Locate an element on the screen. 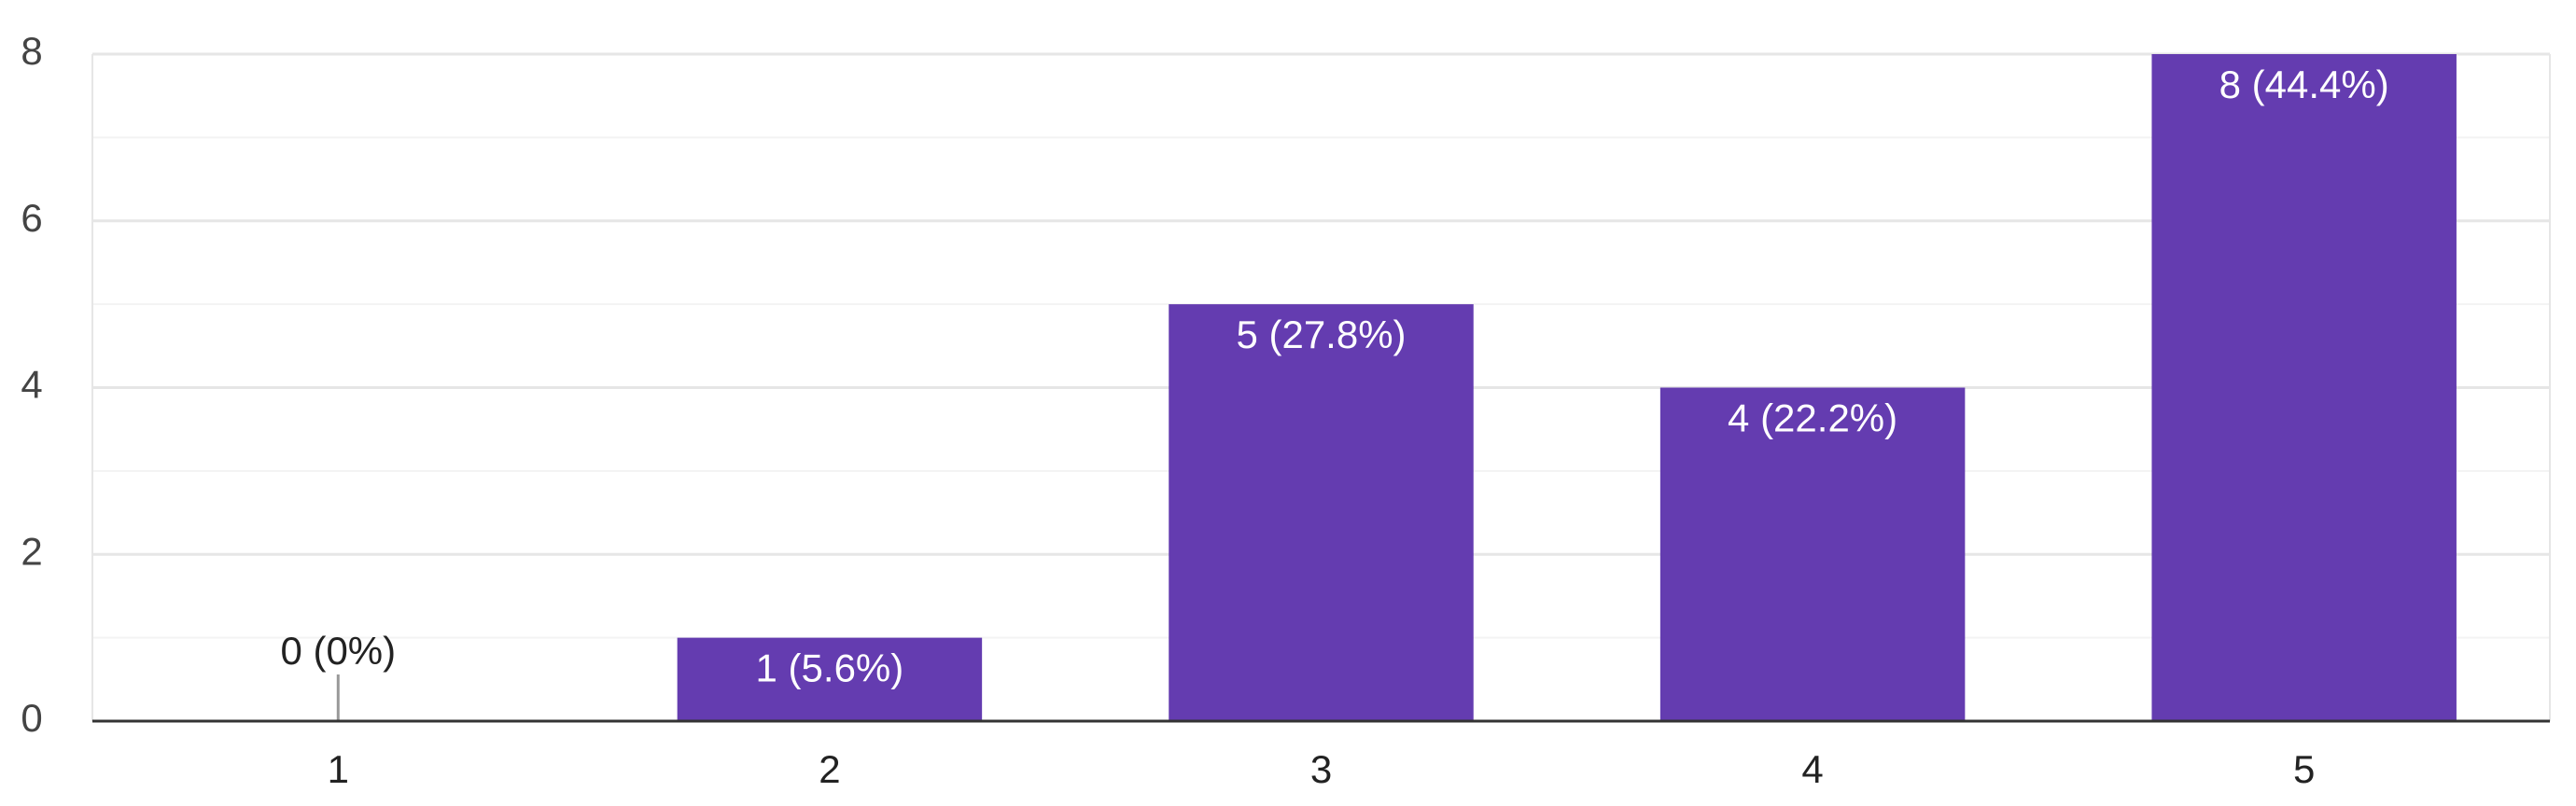  y-tick-label: 0 is located at coordinates (31, 718).